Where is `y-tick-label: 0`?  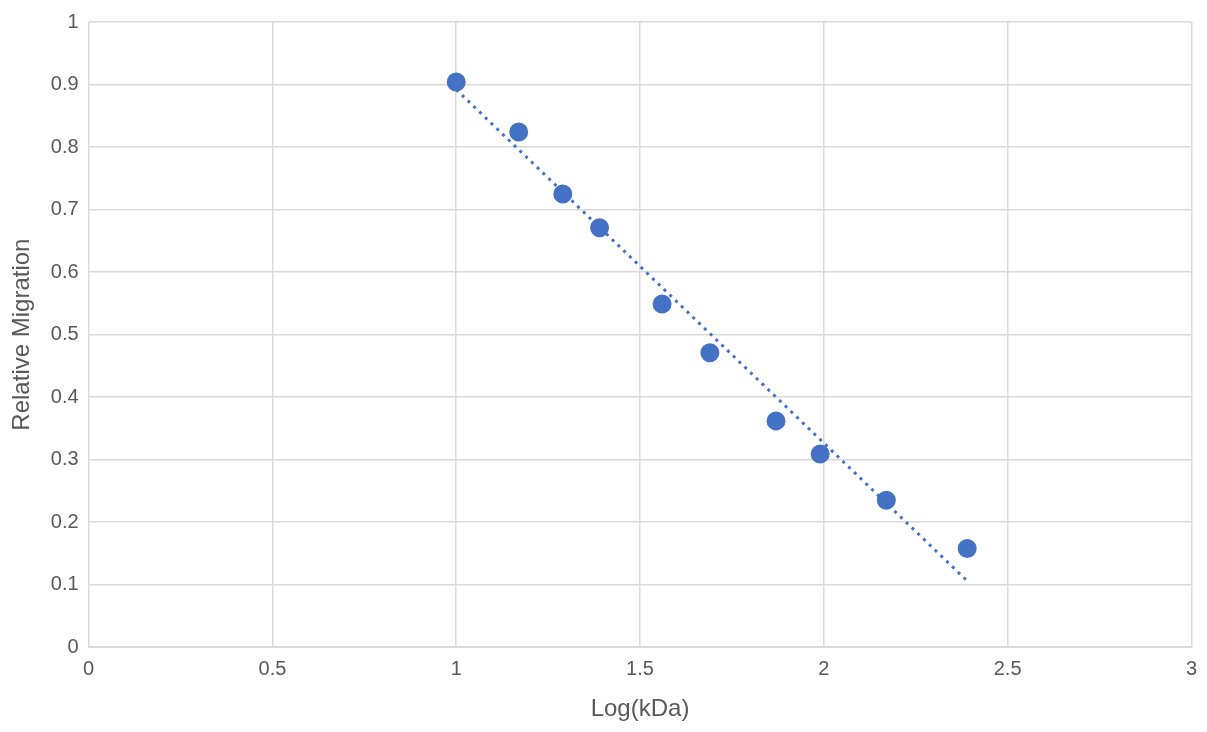
y-tick-label: 0 is located at coordinates (73, 645).